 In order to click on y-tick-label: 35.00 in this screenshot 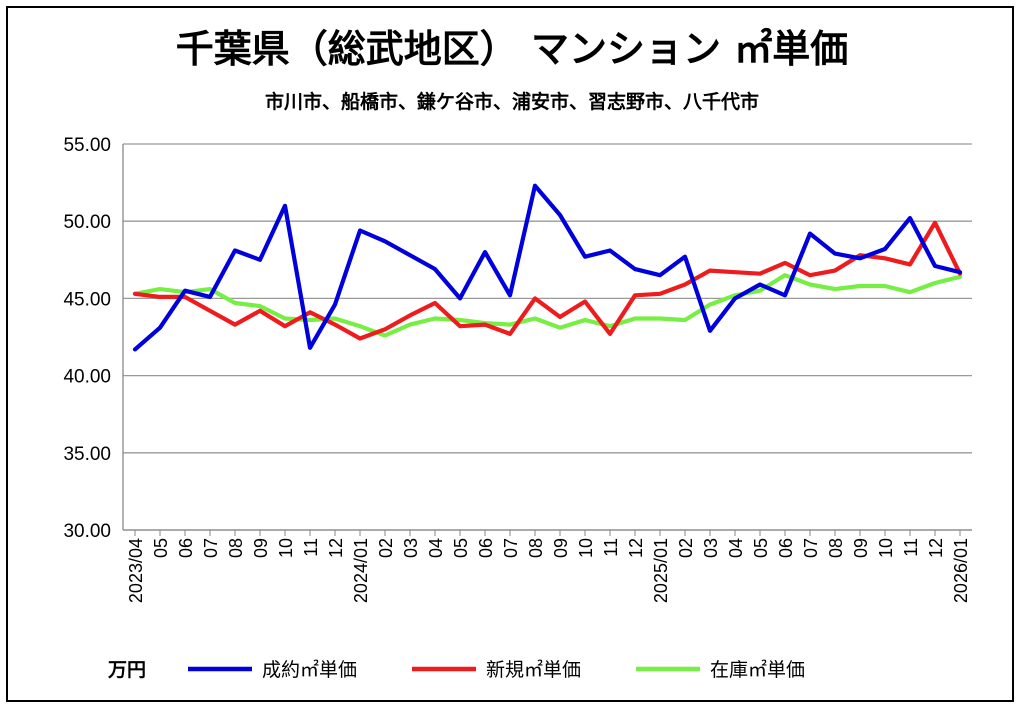, I will do `click(87, 454)`.